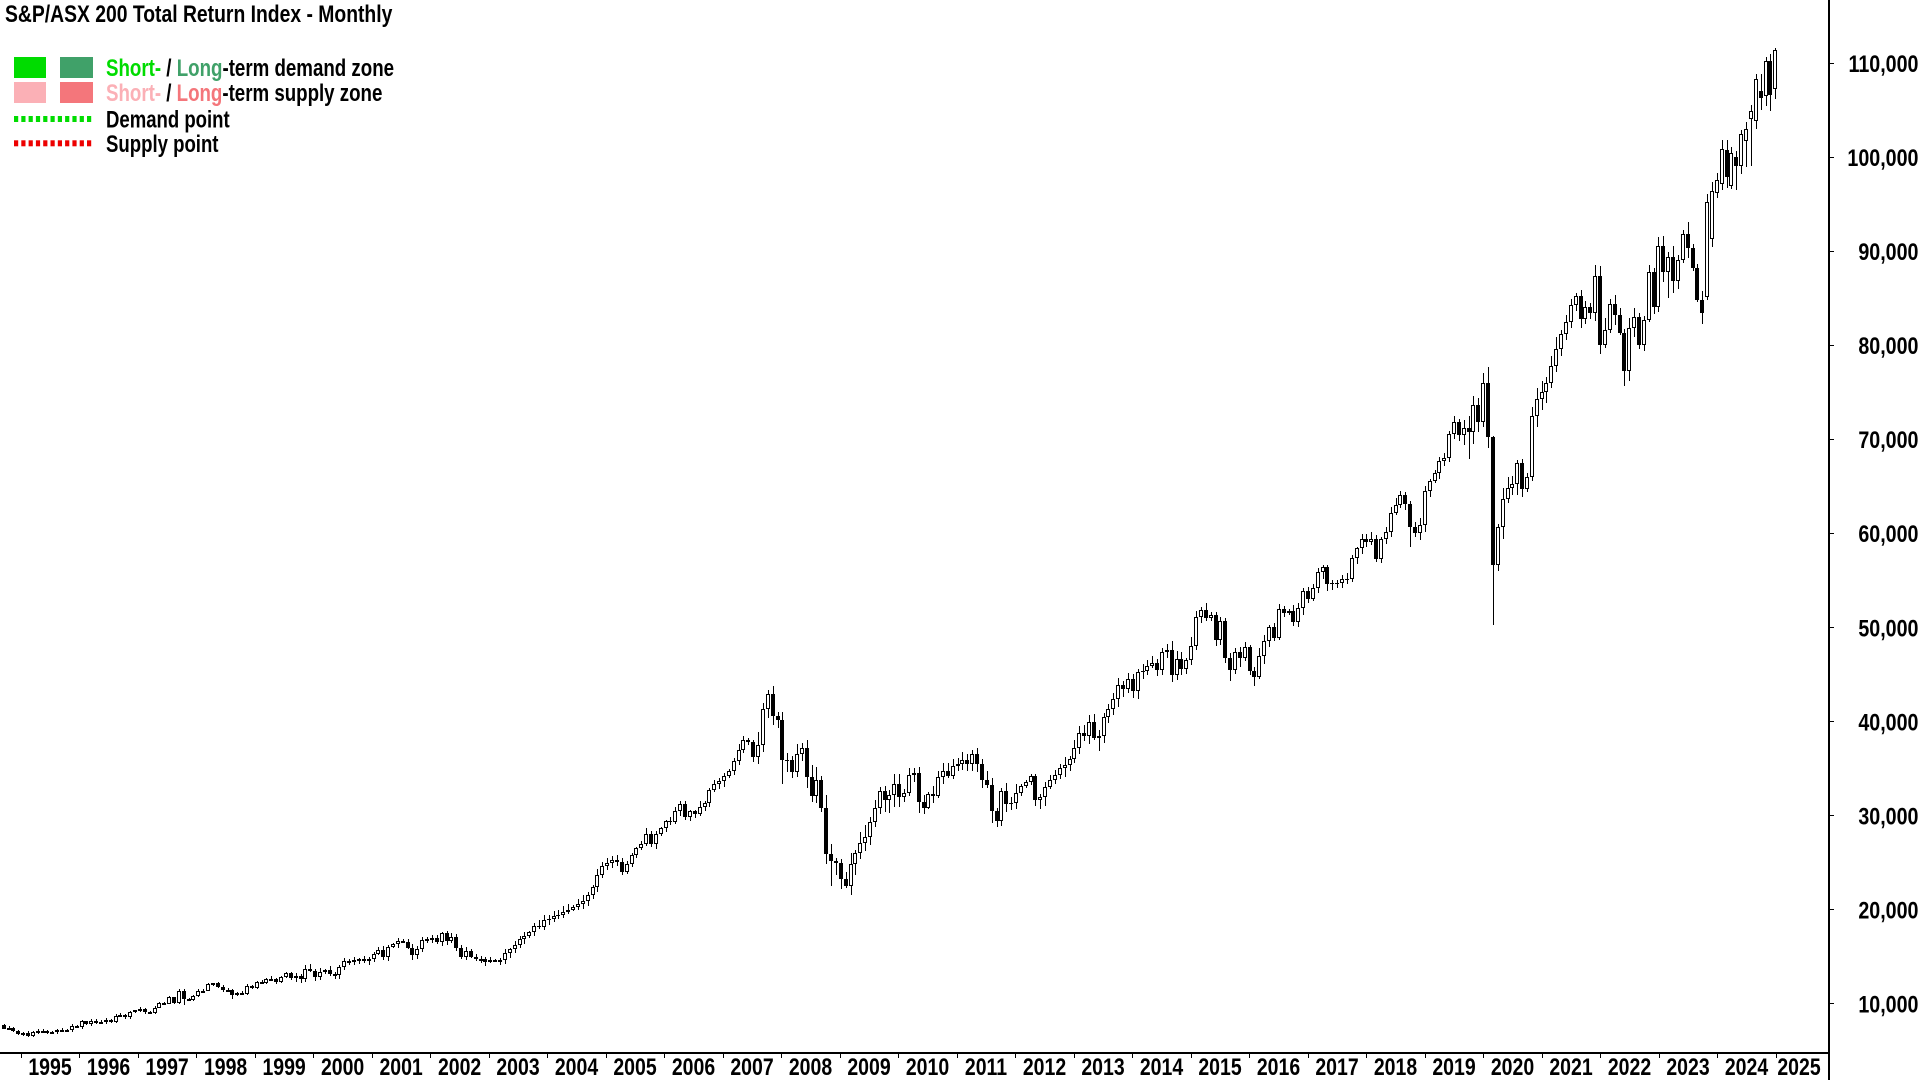 The width and height of the screenshot is (1920, 1080). What do you see at coordinates (108, 1066) in the screenshot?
I see `svg-text: 1996` at bounding box center [108, 1066].